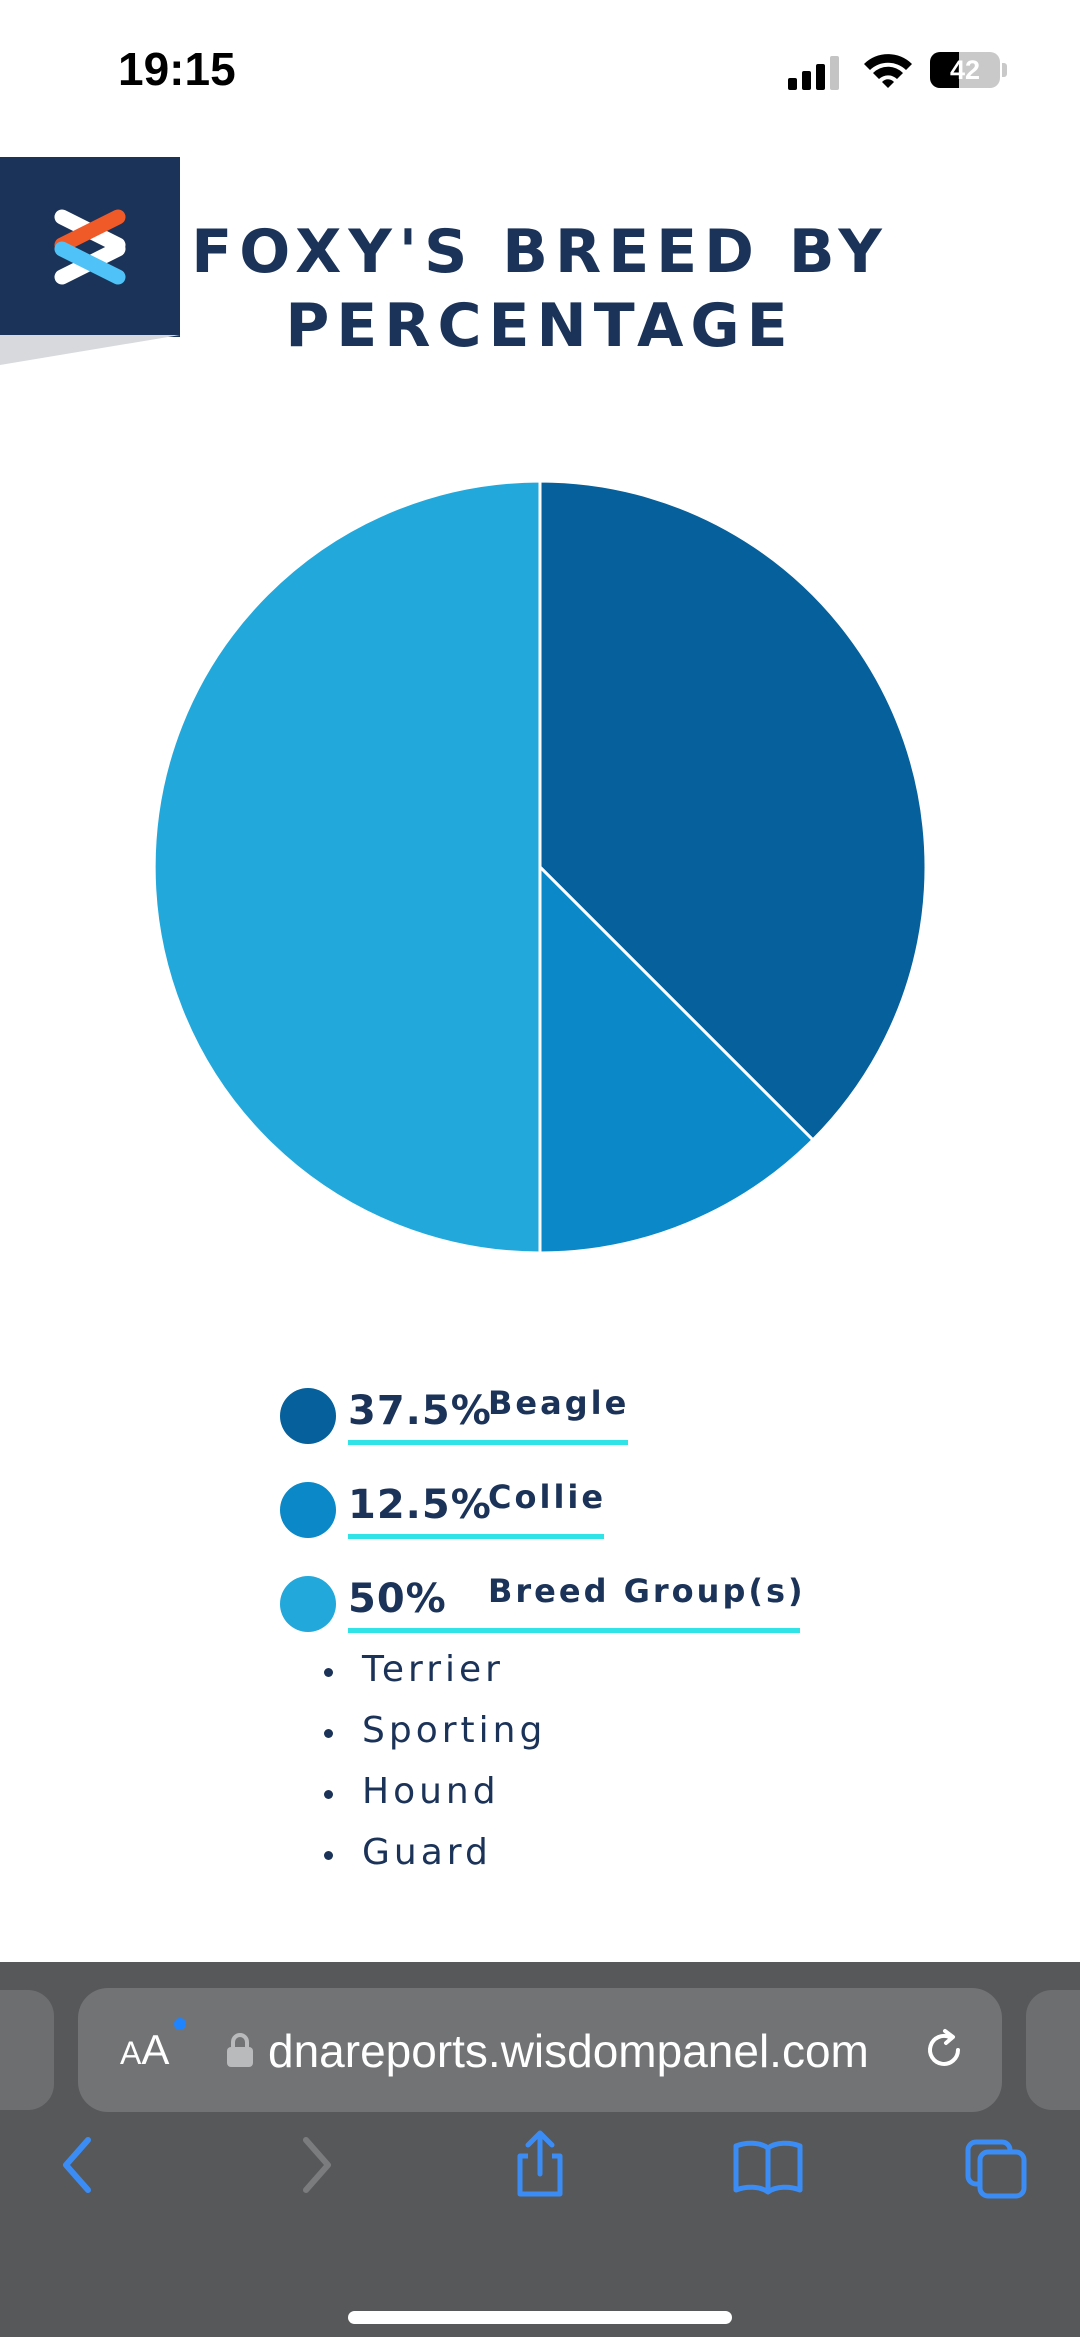 Image resolution: width=1080 pixels, height=2337 pixels. Describe the element at coordinates (965, 70) in the screenshot. I see `battery-level: 42` at that location.